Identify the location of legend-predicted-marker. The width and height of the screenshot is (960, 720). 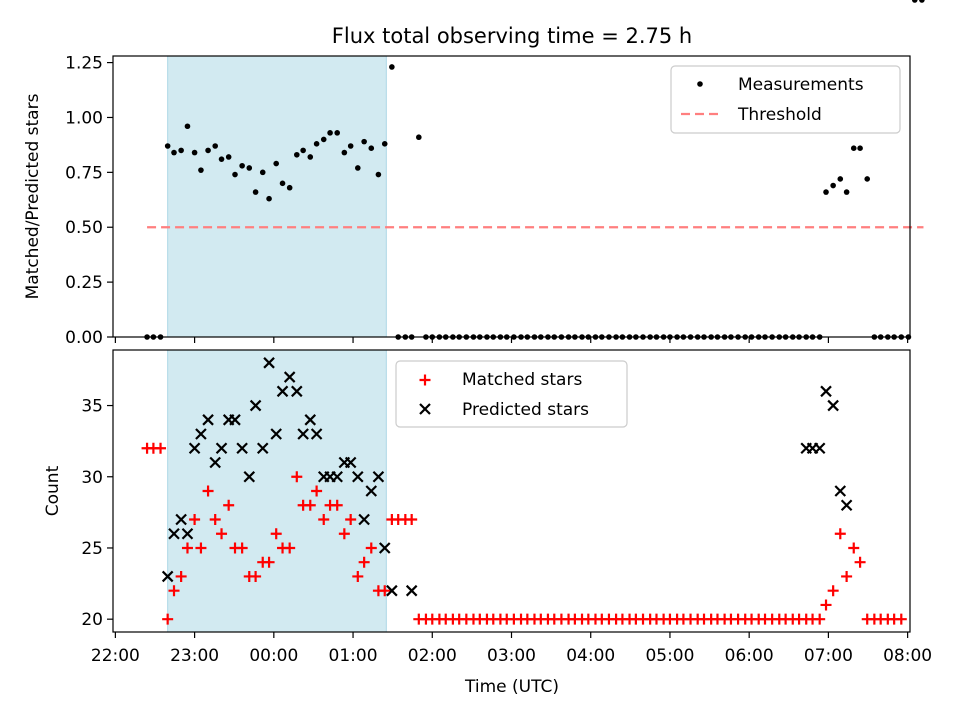
(425, 409).